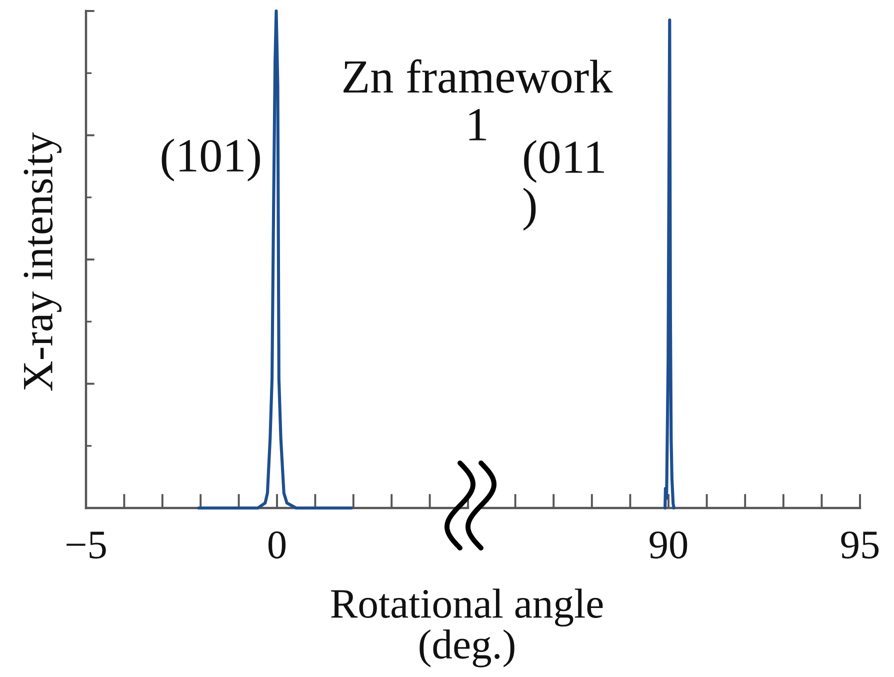  What do you see at coordinates (211, 160) in the screenshot?
I see `annotation: (101)` at bounding box center [211, 160].